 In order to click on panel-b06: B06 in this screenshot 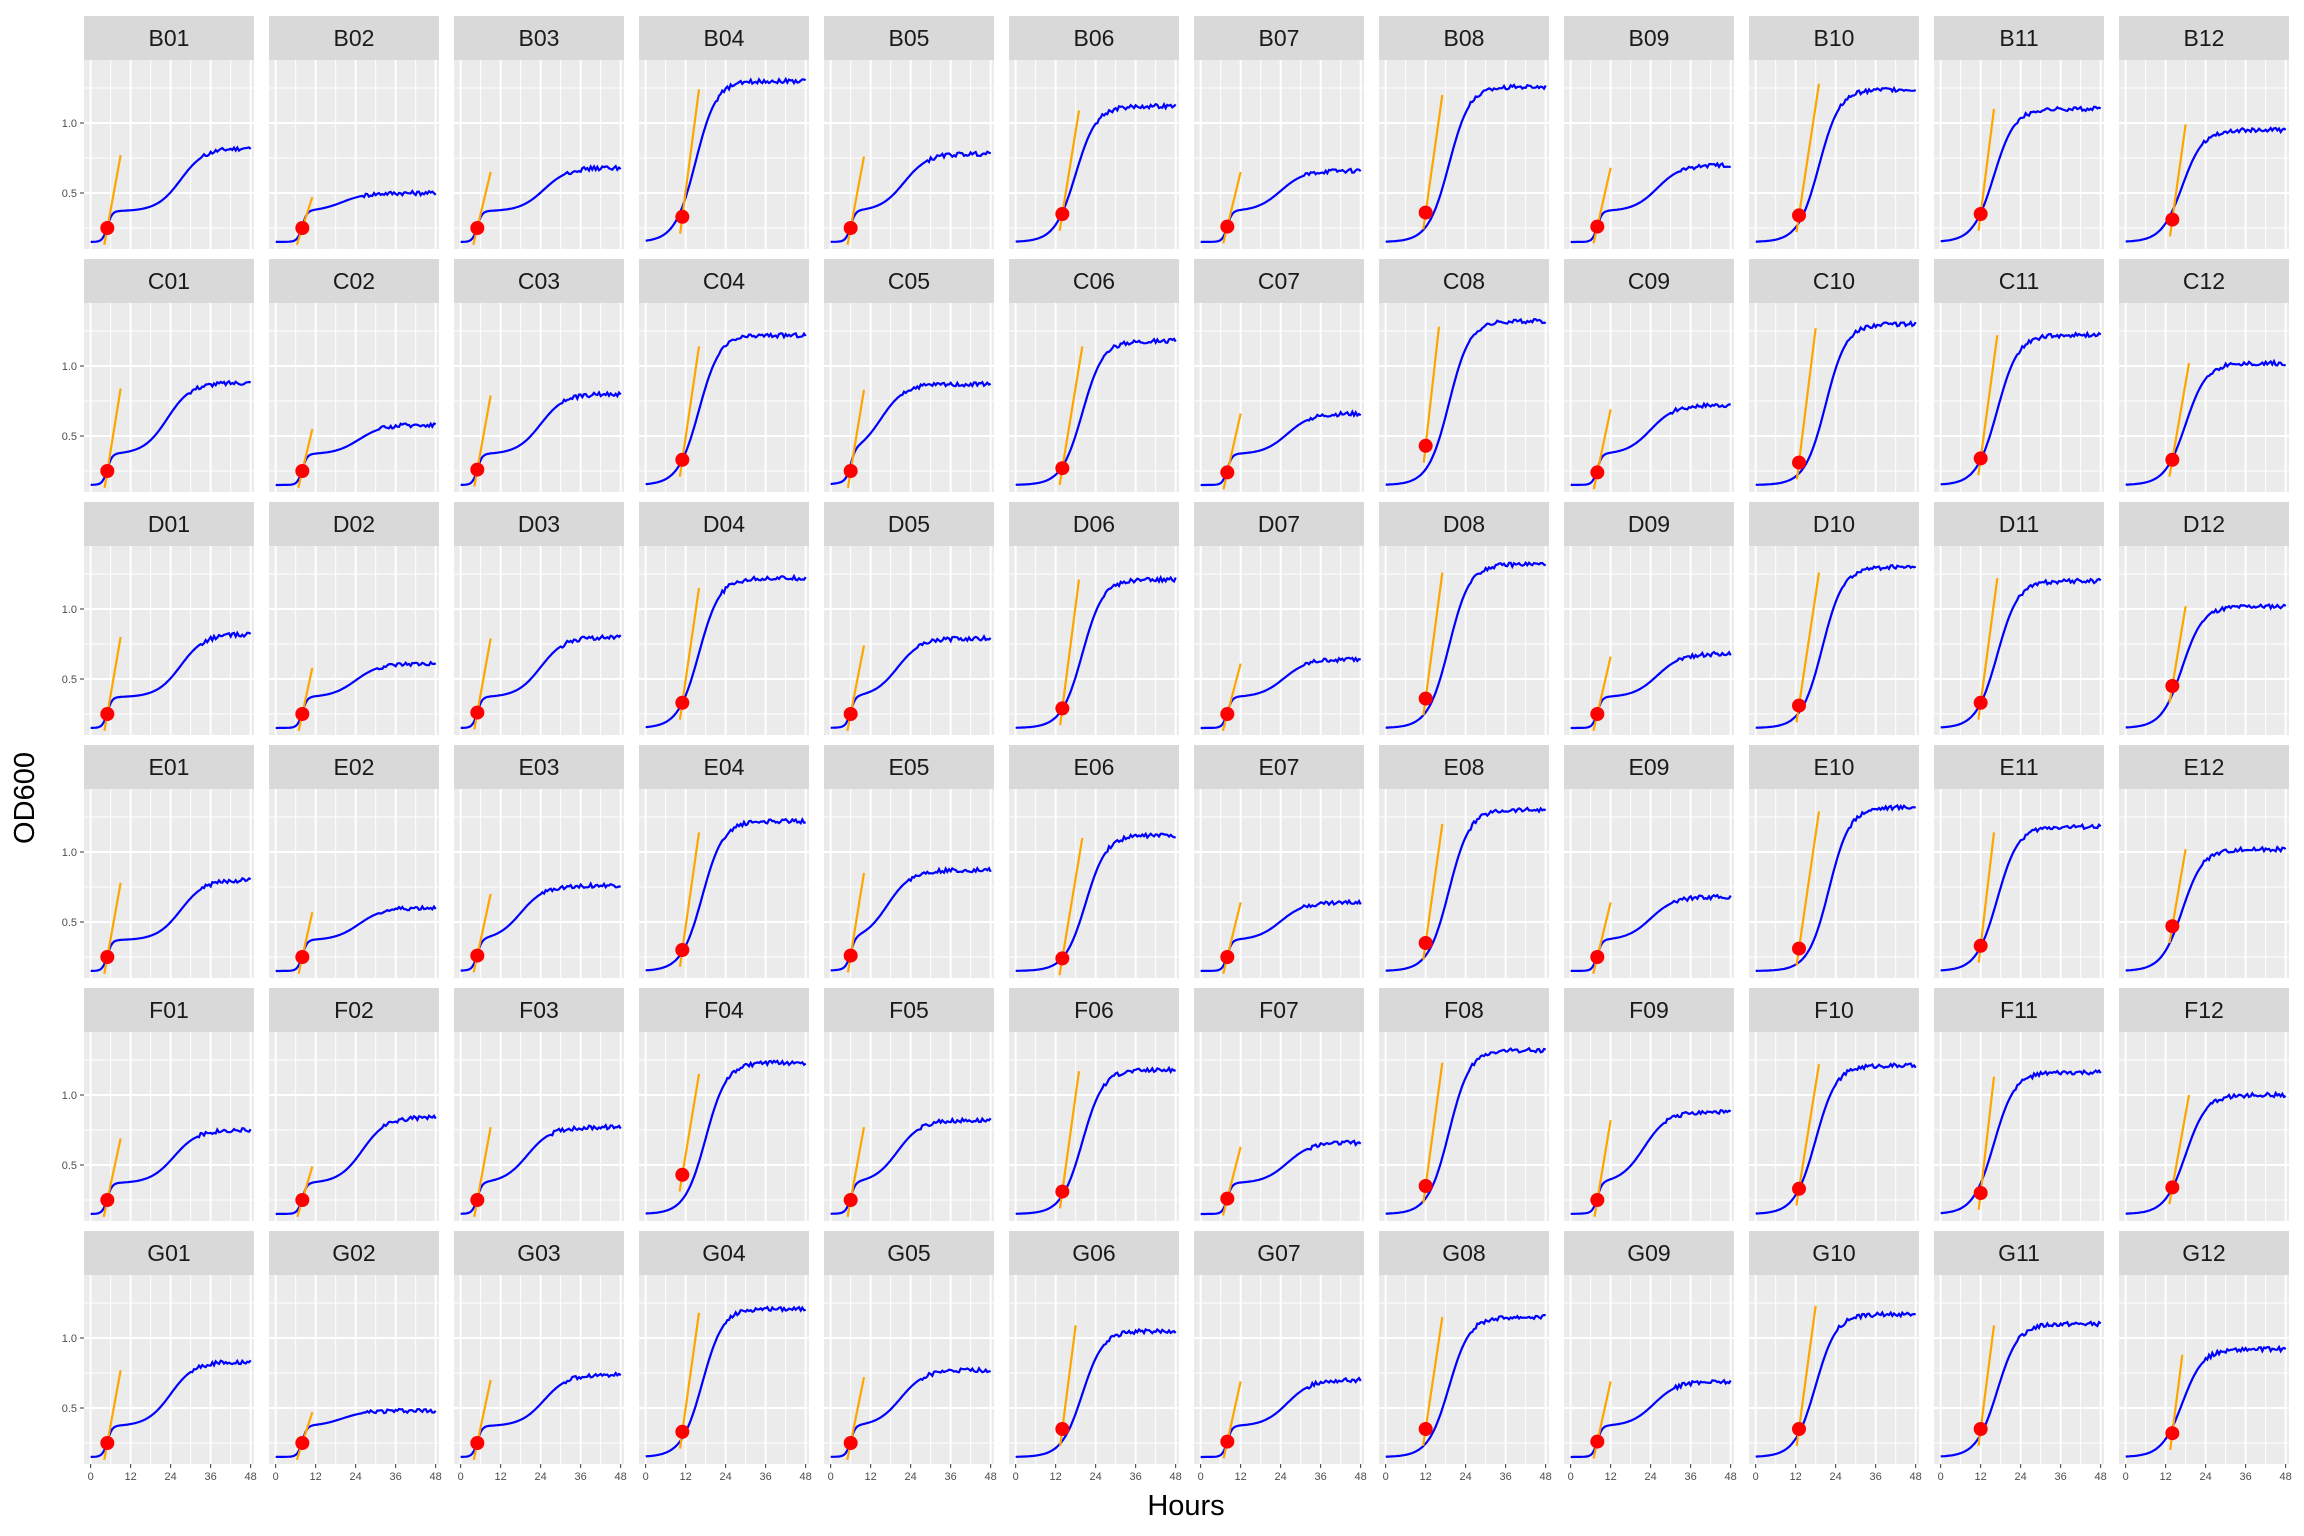, I will do `click(1094, 132)`.